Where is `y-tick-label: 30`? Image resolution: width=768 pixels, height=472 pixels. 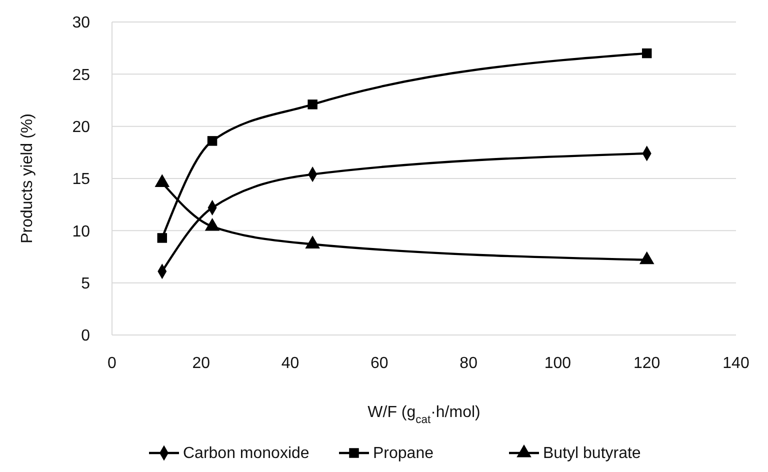
y-tick-label: 30 is located at coordinates (81, 23).